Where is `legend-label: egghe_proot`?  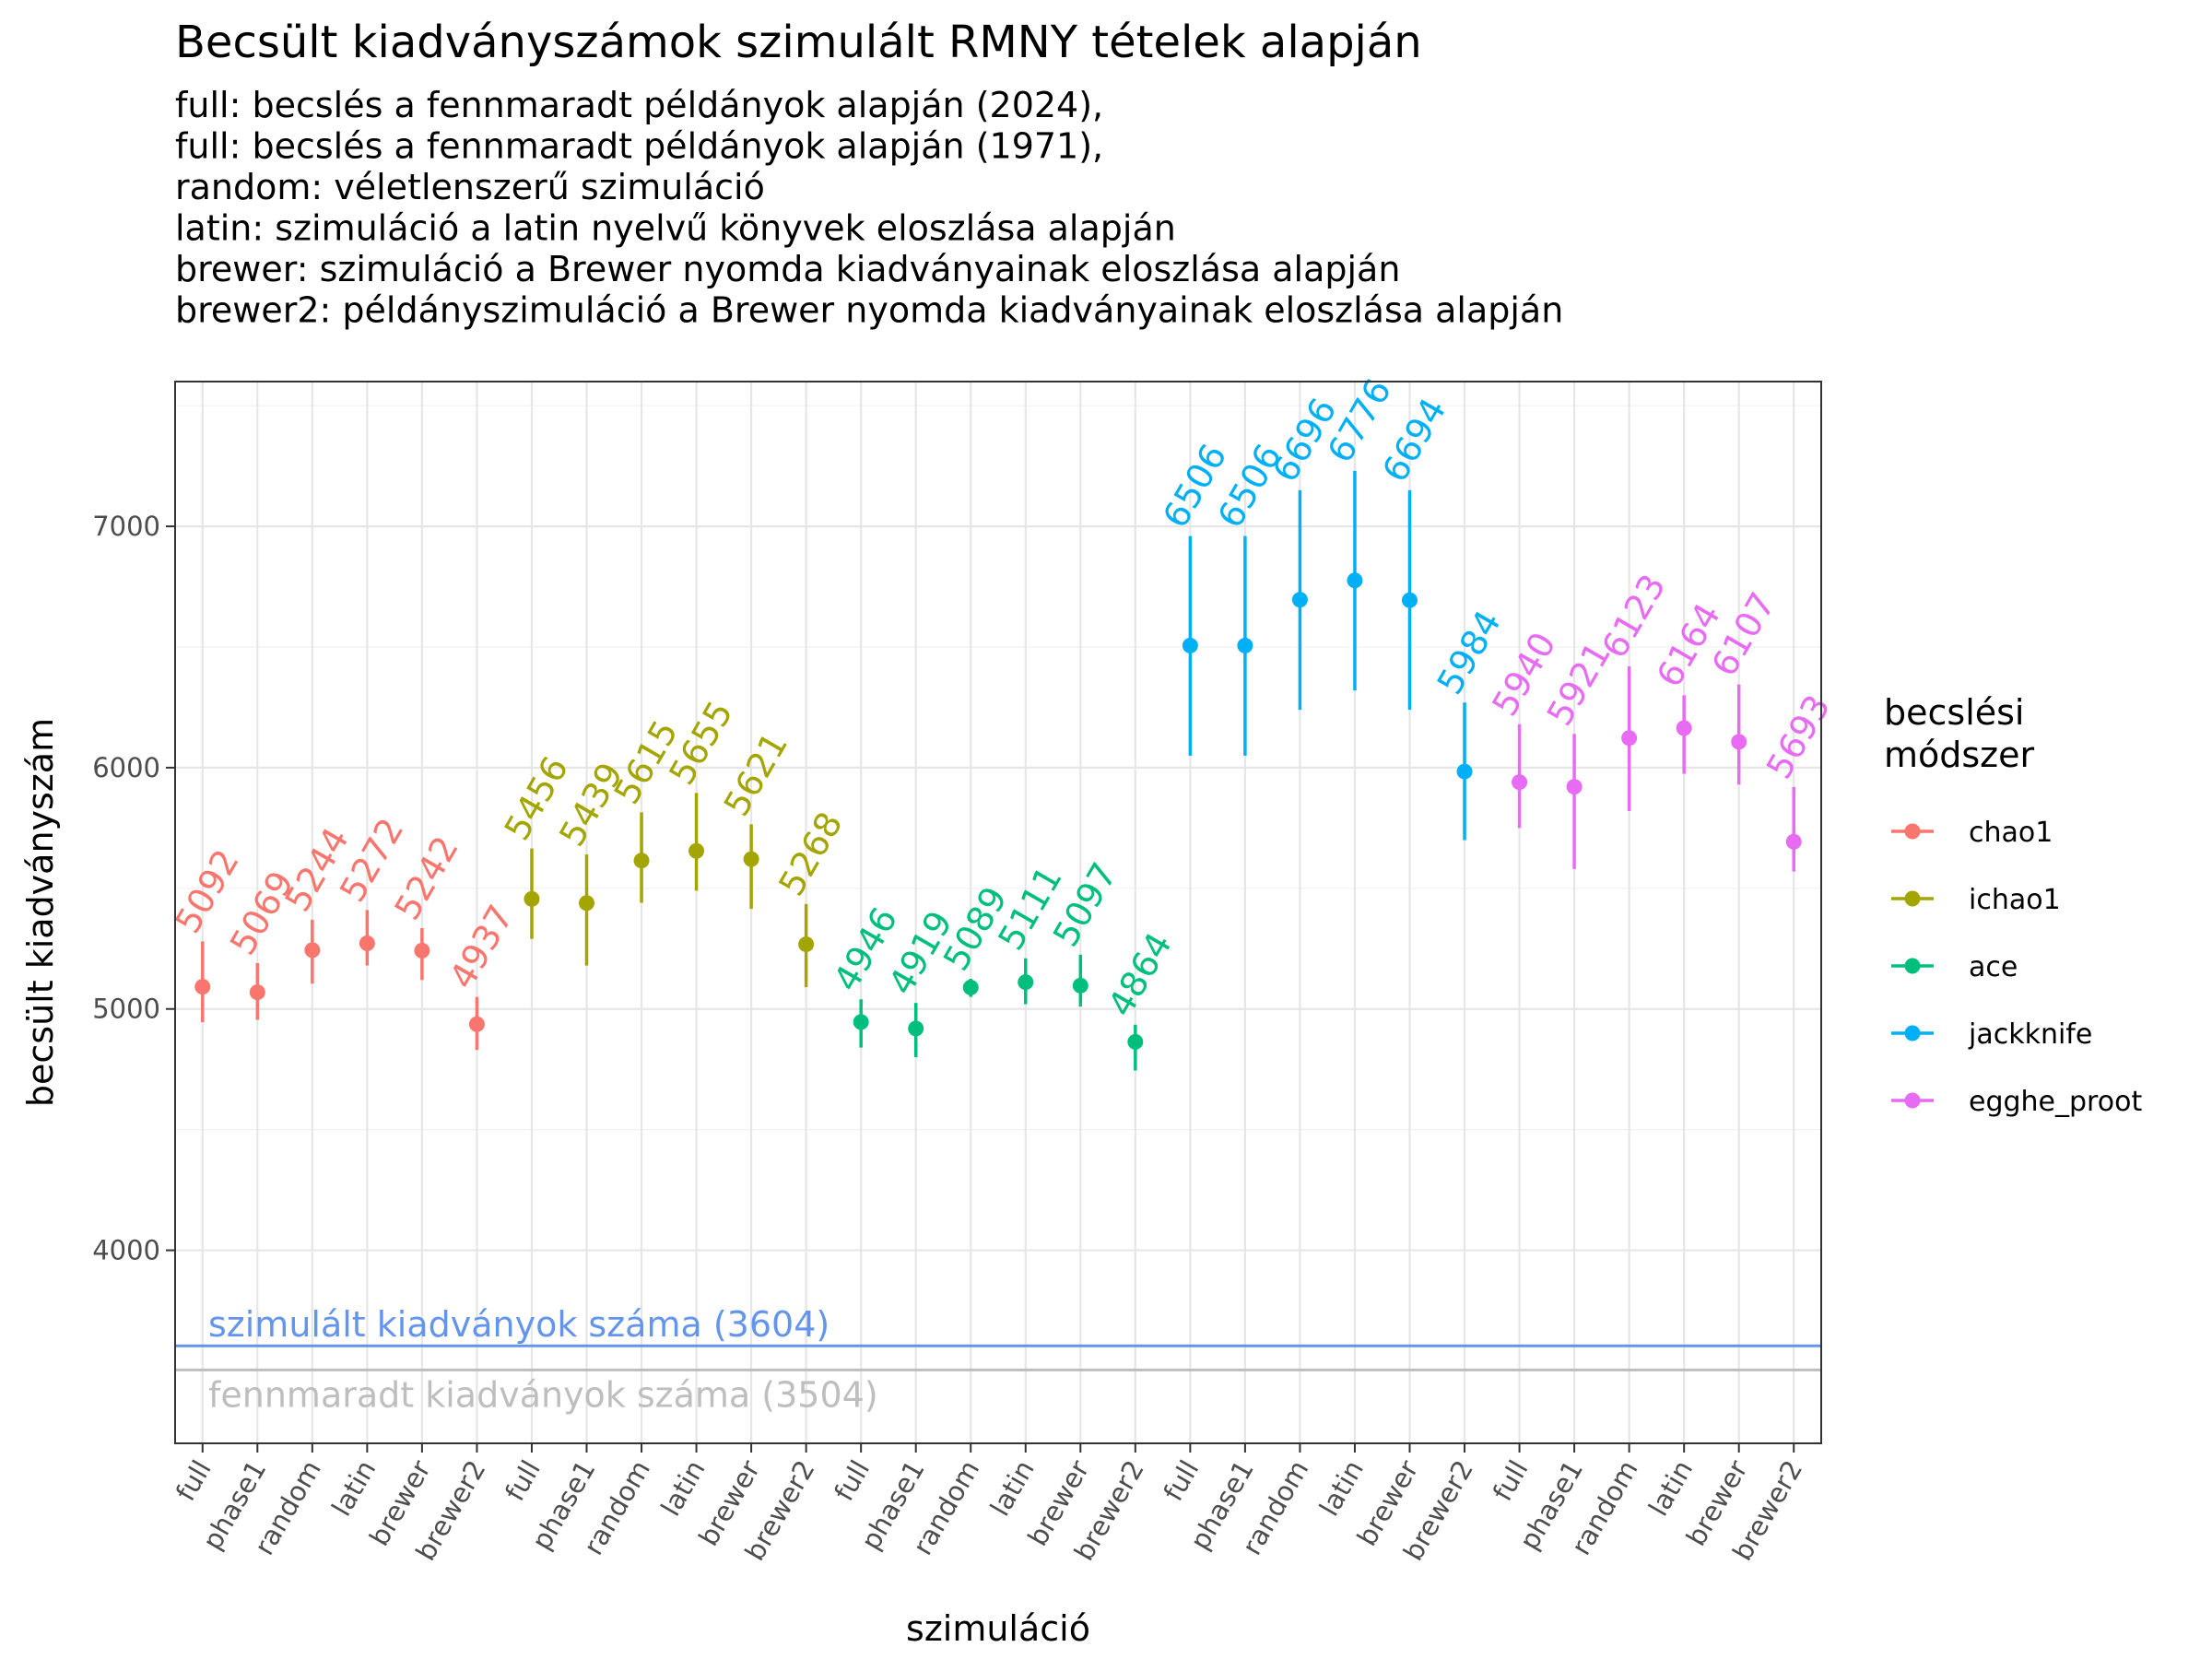
legend-label: egghe_proot is located at coordinates (2055, 1102).